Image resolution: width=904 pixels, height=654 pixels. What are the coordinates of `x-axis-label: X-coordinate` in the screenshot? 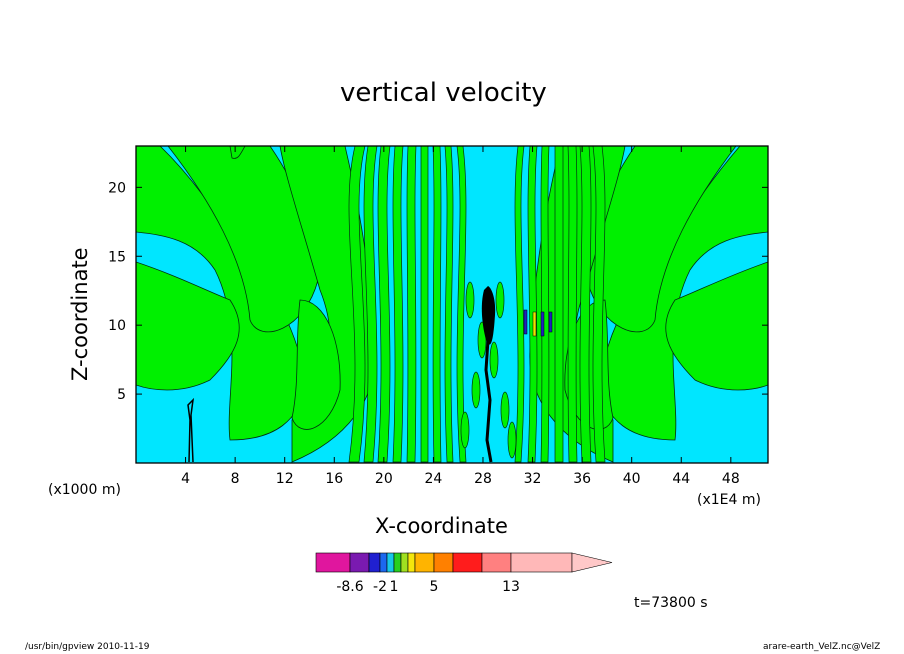 It's located at (441, 526).